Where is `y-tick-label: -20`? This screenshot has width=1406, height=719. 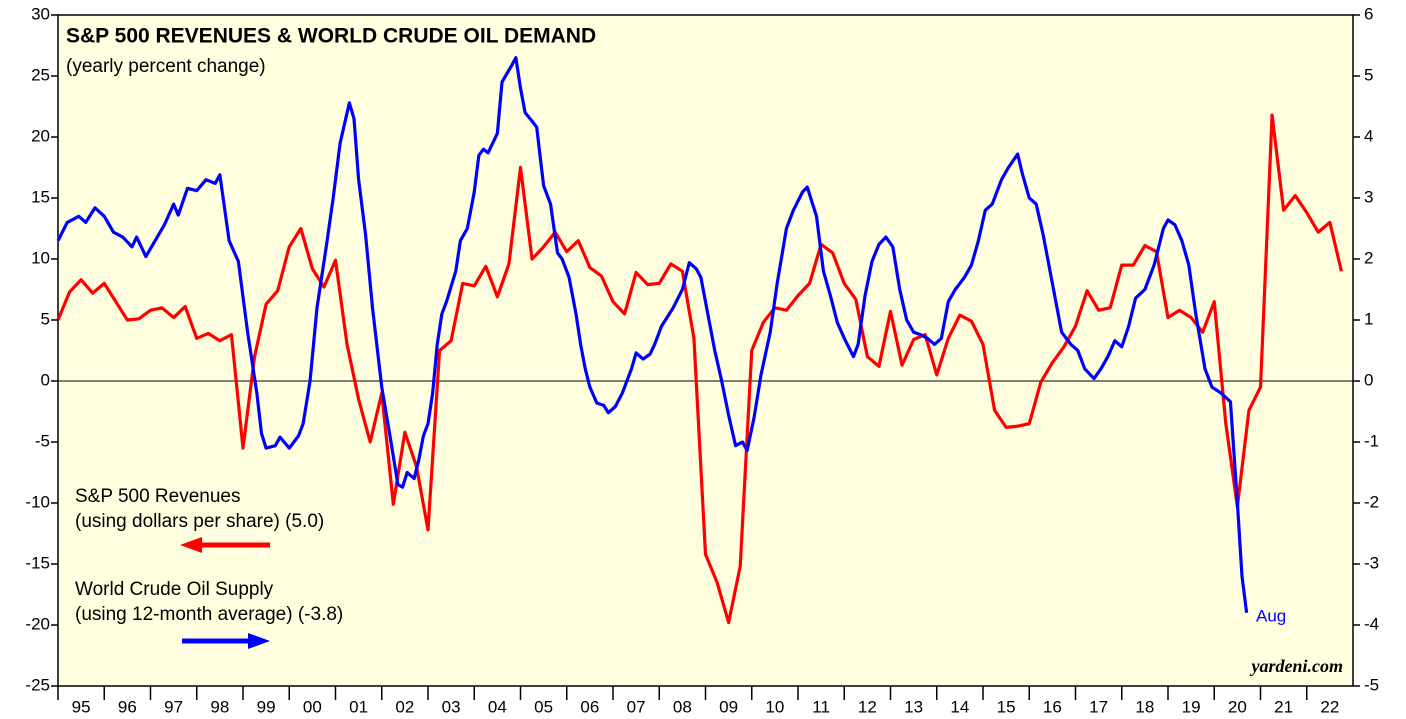 y-tick-label: -20 is located at coordinates (37, 623).